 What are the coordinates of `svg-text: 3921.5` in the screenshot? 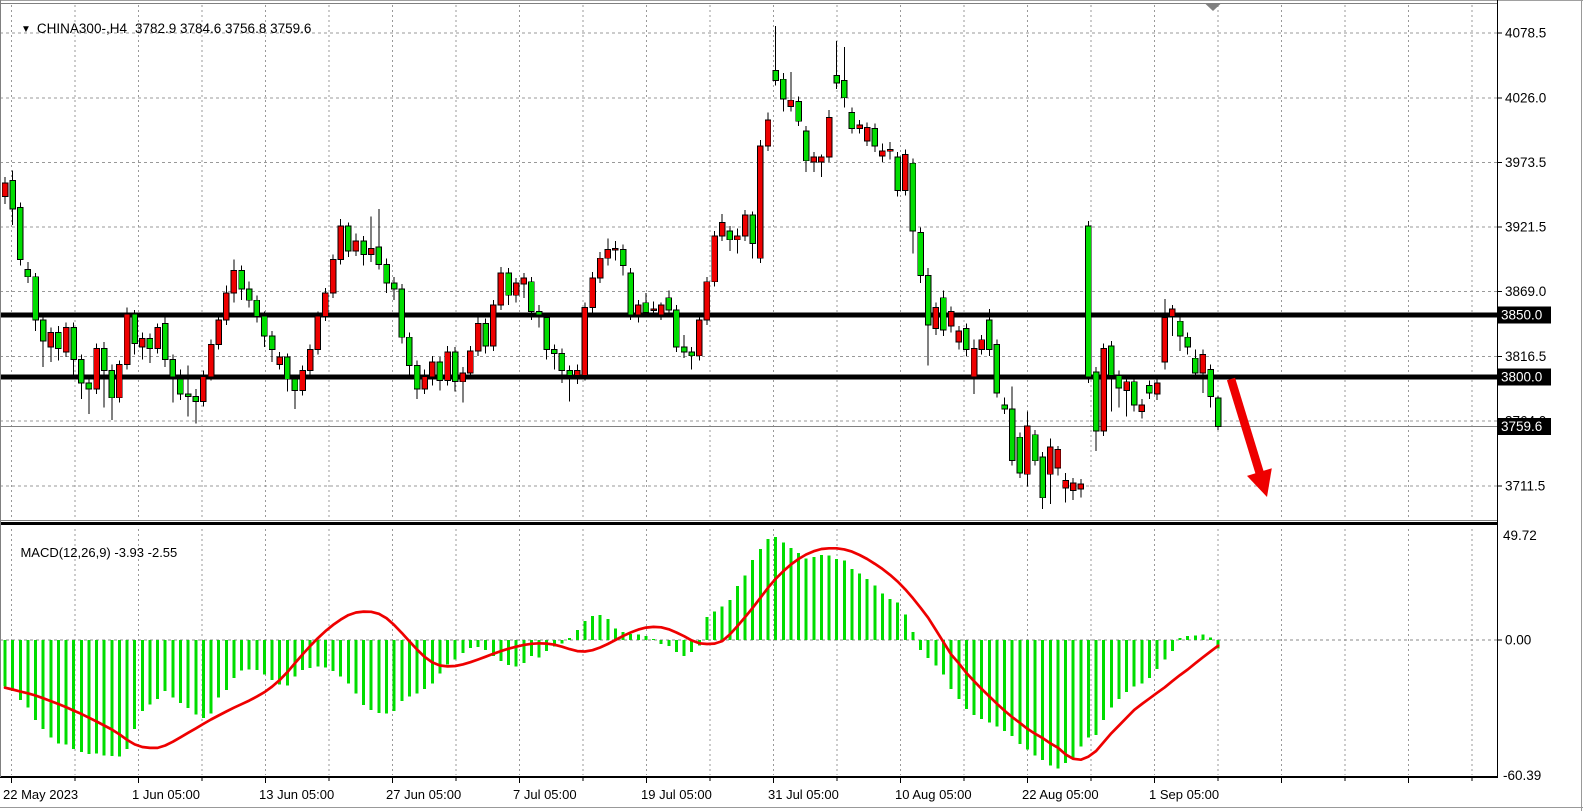 It's located at (1525, 226).